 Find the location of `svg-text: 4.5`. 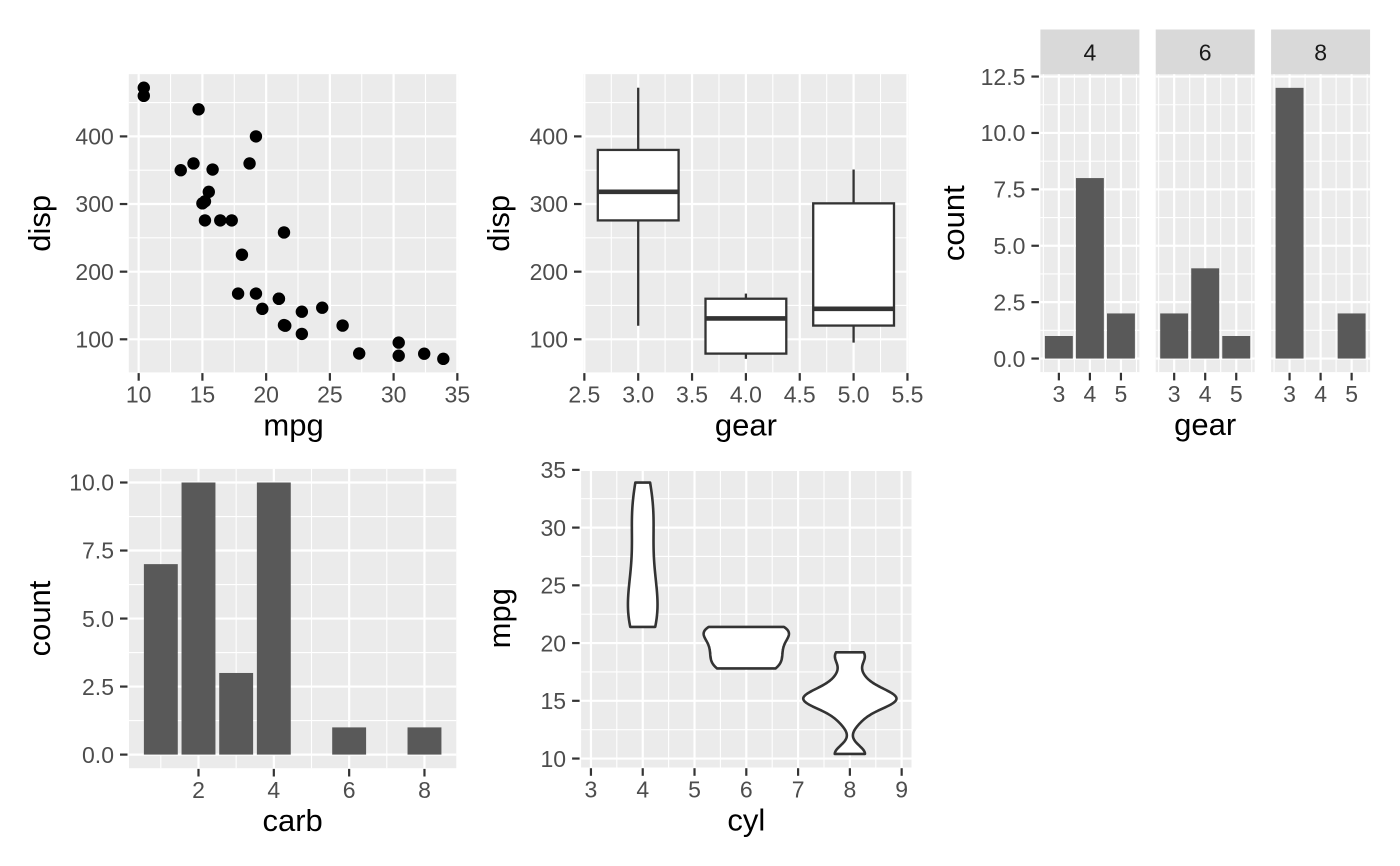

svg-text: 4.5 is located at coordinates (800, 394).